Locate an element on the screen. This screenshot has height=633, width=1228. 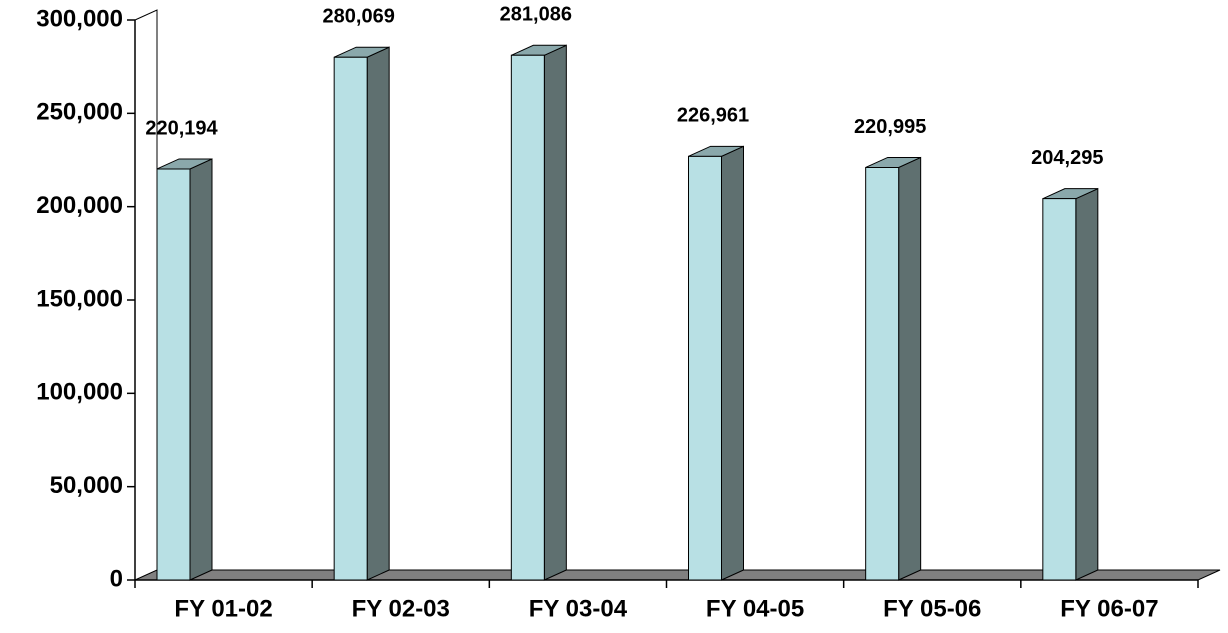
y-tick-label: 150,000 is located at coordinates (79, 298).